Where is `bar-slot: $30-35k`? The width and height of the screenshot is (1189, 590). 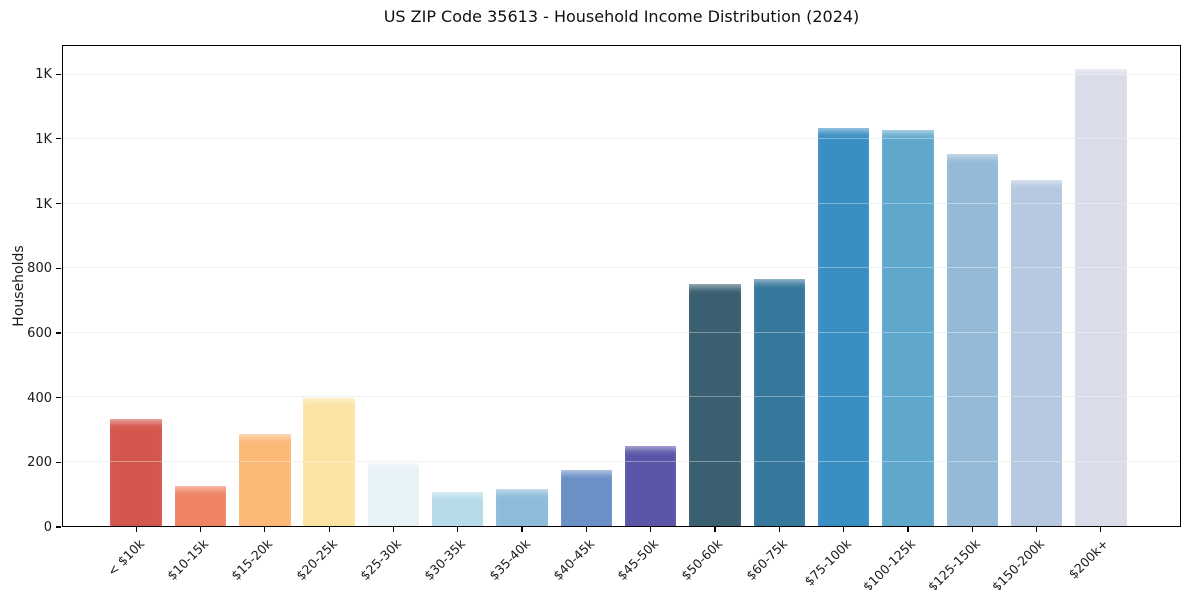 bar-slot: $30-35k is located at coordinates (455, 314).